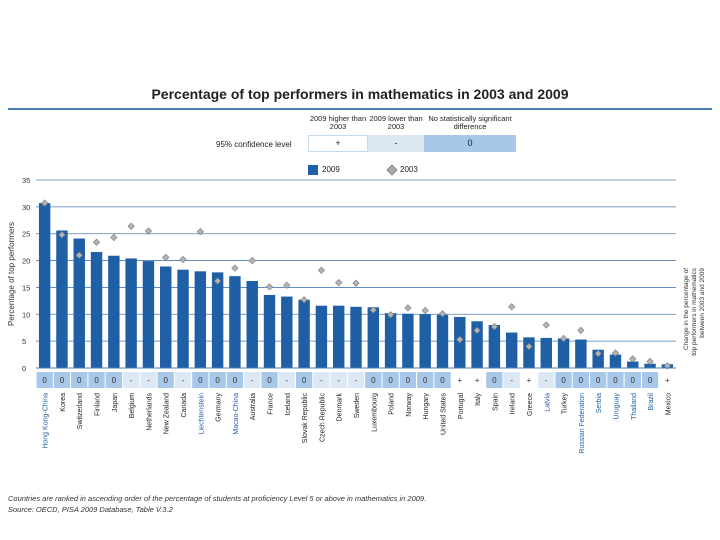  Describe the element at coordinates (26, 180) in the screenshot. I see `y-tick-label: 35` at that location.